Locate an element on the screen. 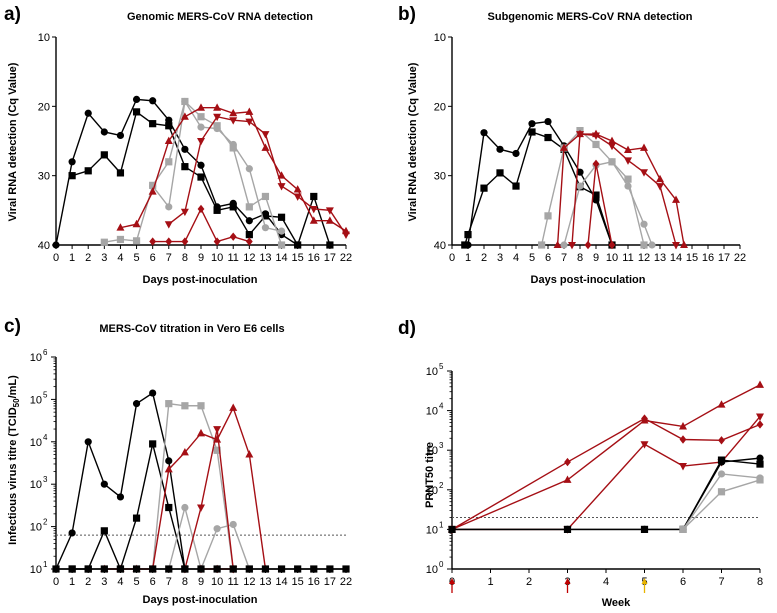  series-line-red-triangle-up is located at coordinates (620, 189).